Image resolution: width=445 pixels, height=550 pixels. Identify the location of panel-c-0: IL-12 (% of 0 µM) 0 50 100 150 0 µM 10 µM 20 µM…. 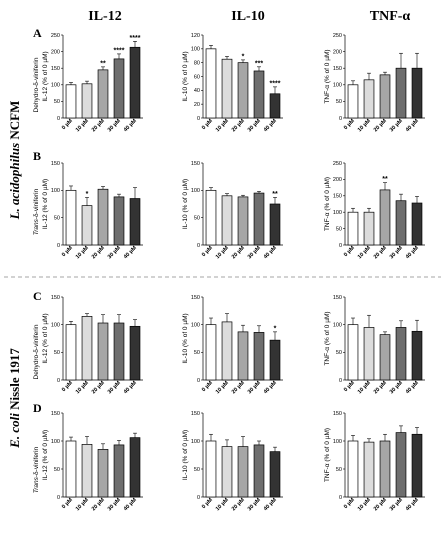
(92, 345).